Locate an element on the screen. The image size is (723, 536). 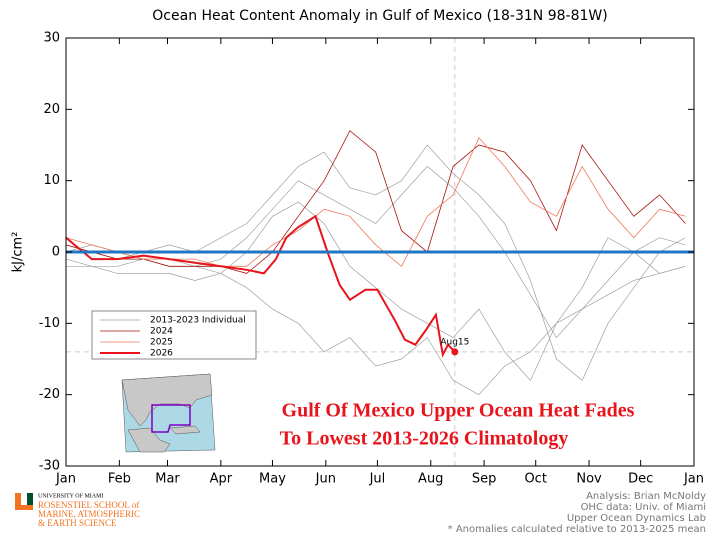
y-tick-label: 30 is located at coordinates (51, 38).